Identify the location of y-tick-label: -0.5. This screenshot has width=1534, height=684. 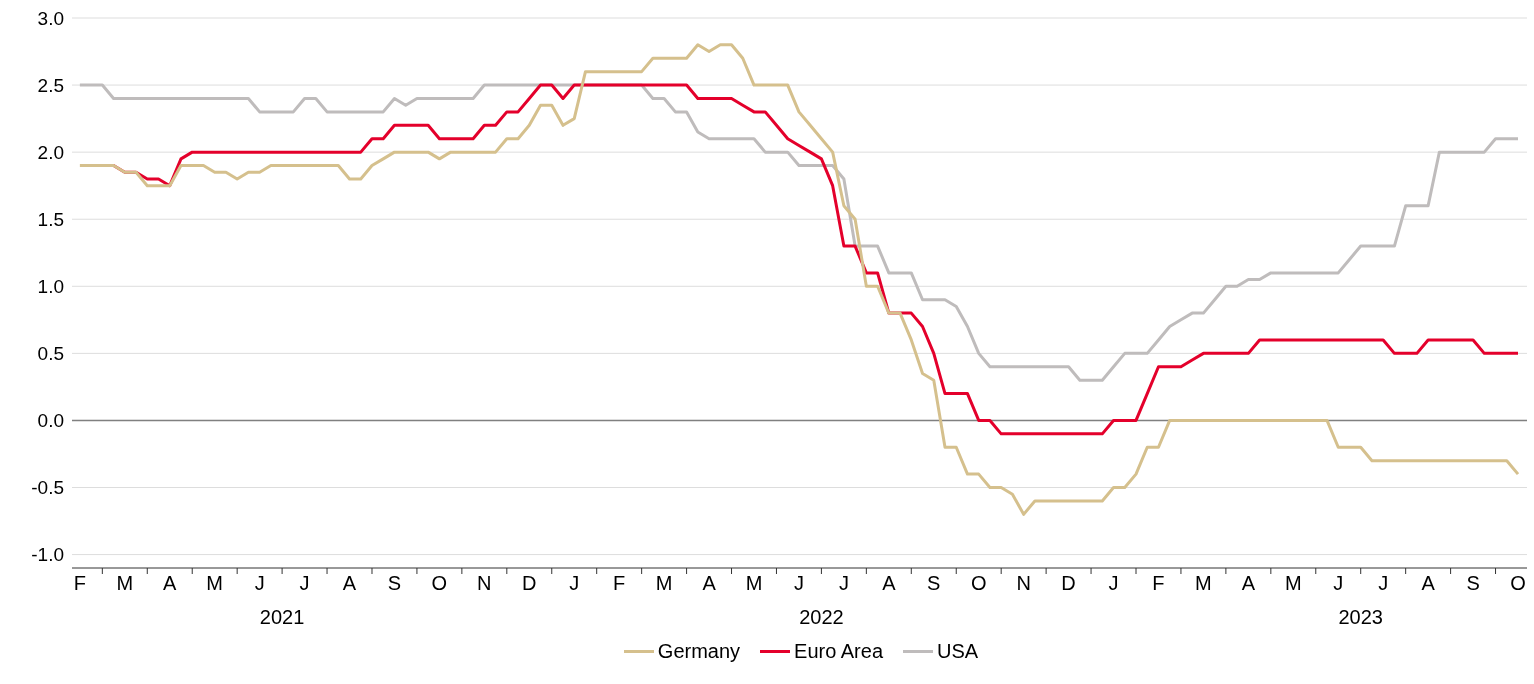
(47, 488).